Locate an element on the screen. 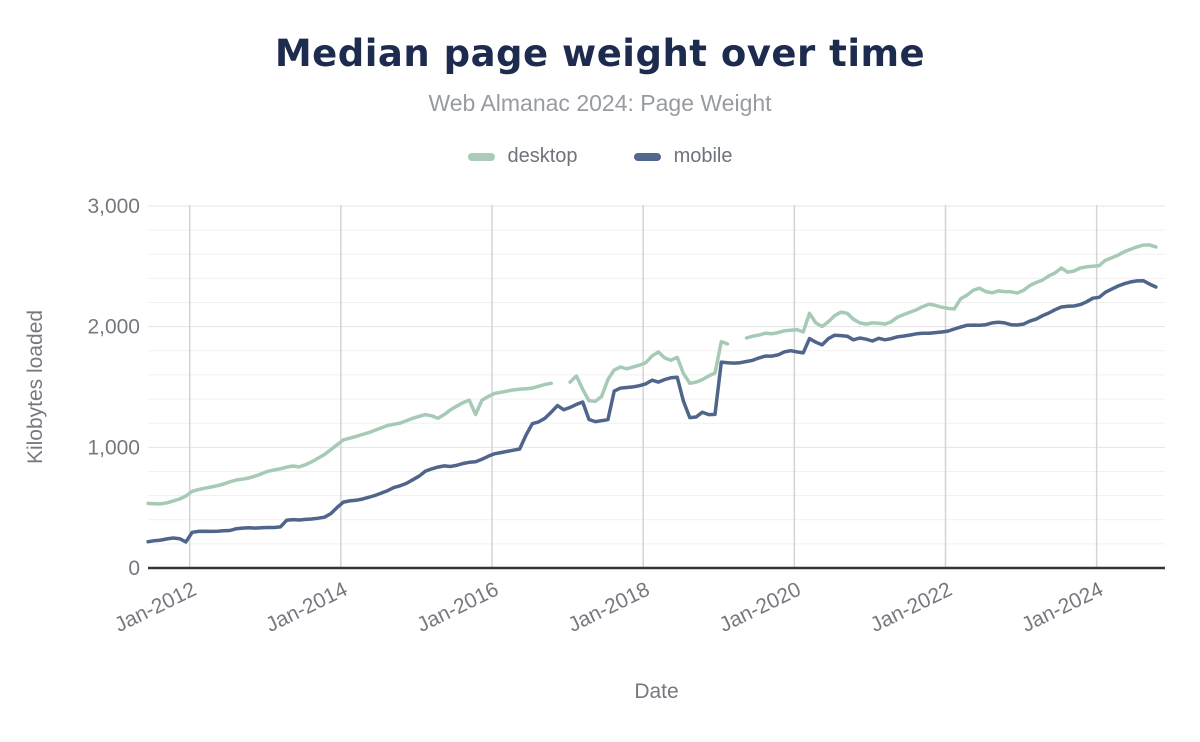  x-tick-label: Jan-2012 is located at coordinates (155, 607).